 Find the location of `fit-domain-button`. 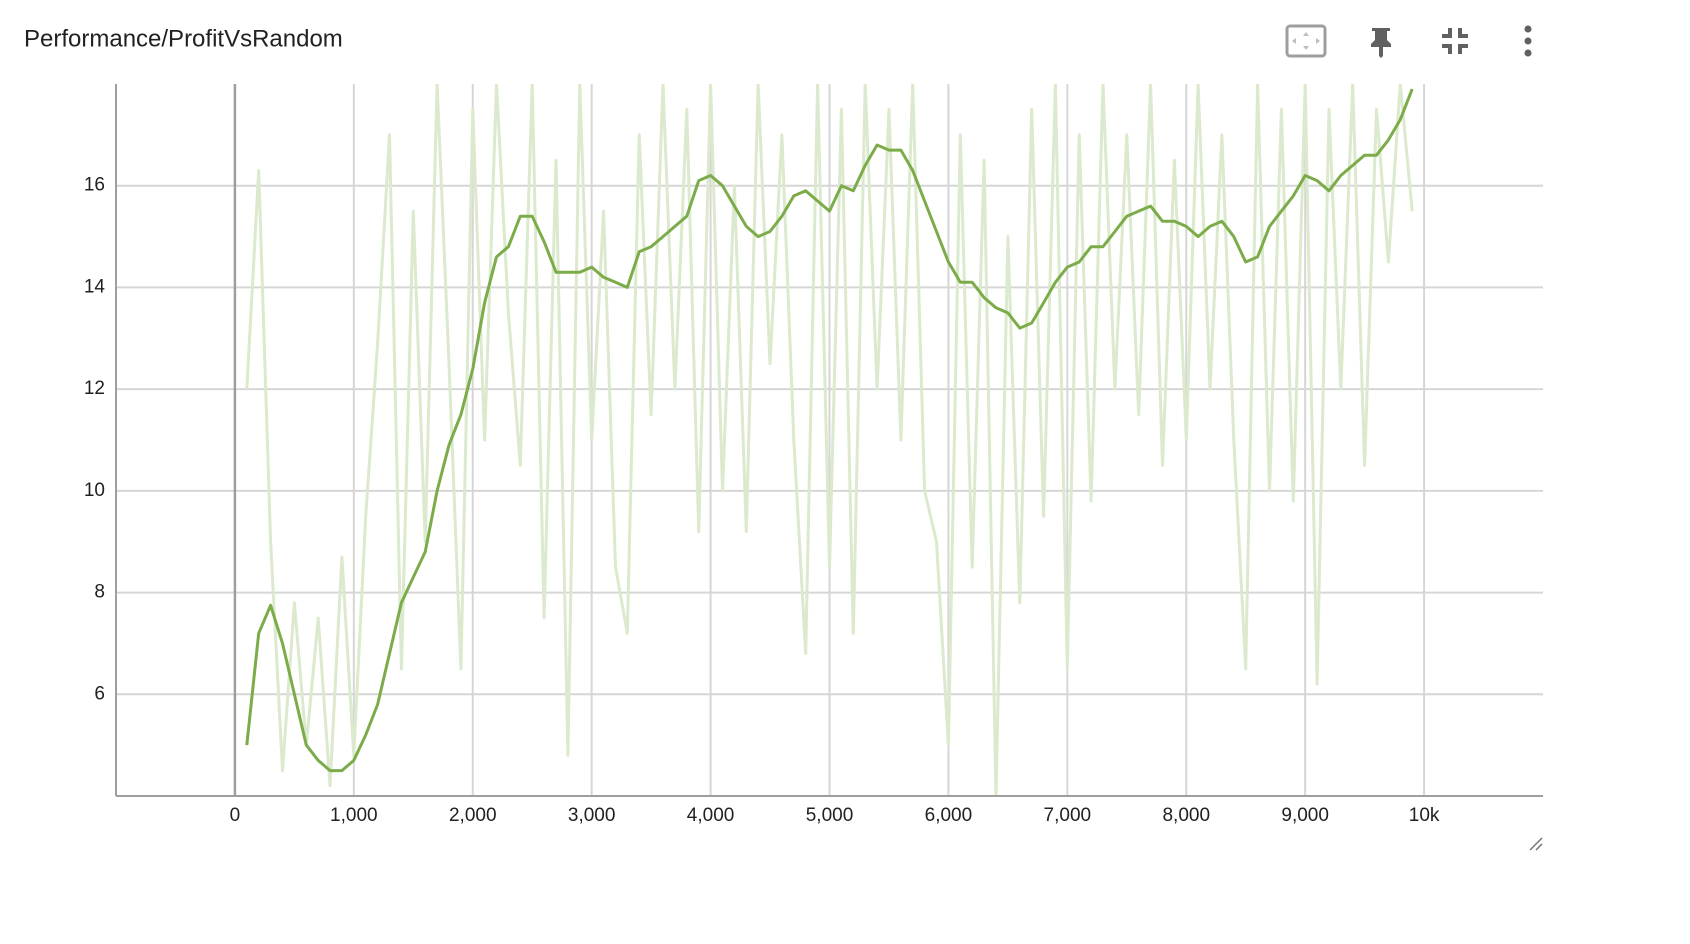

fit-domain-button is located at coordinates (1306, 41).